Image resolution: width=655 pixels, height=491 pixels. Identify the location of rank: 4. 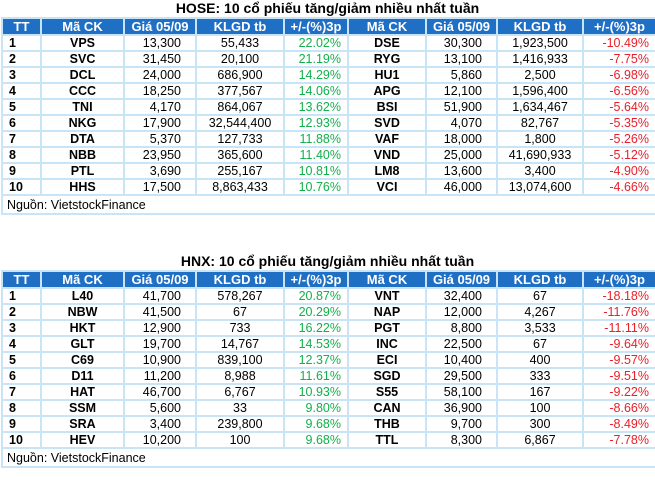
(21, 344).